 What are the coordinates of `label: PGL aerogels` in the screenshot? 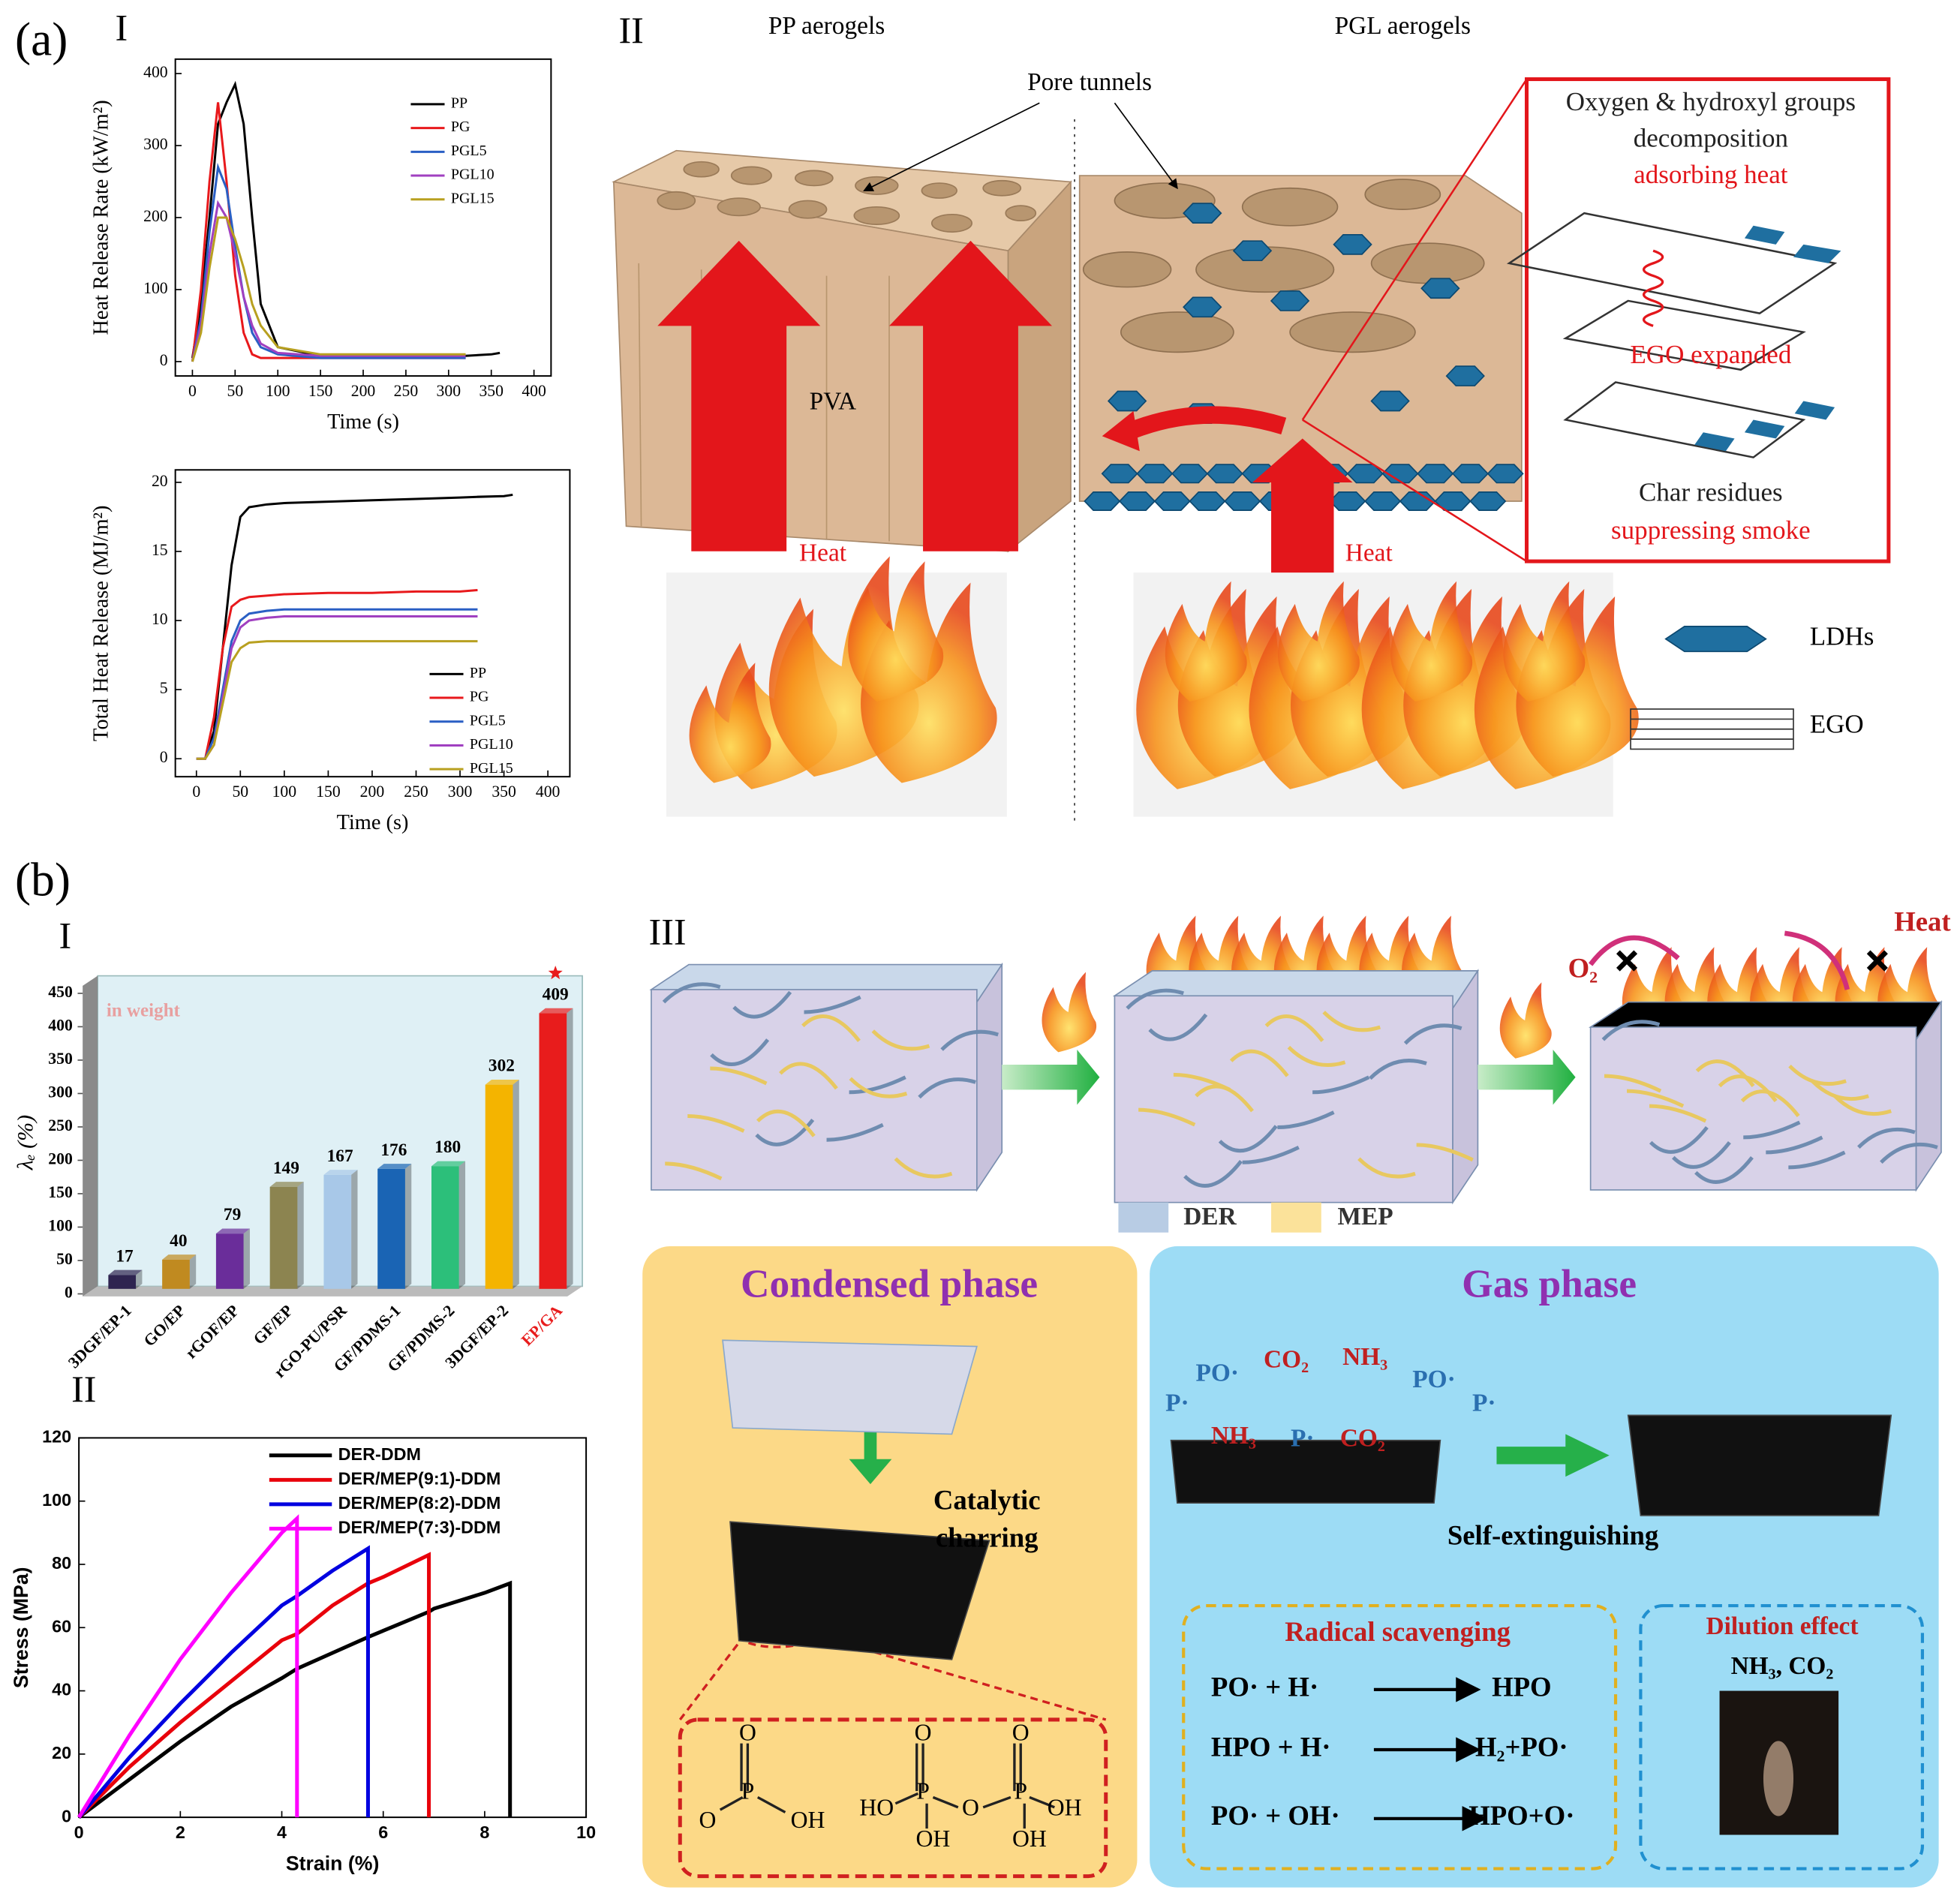 It's located at (1403, 26).